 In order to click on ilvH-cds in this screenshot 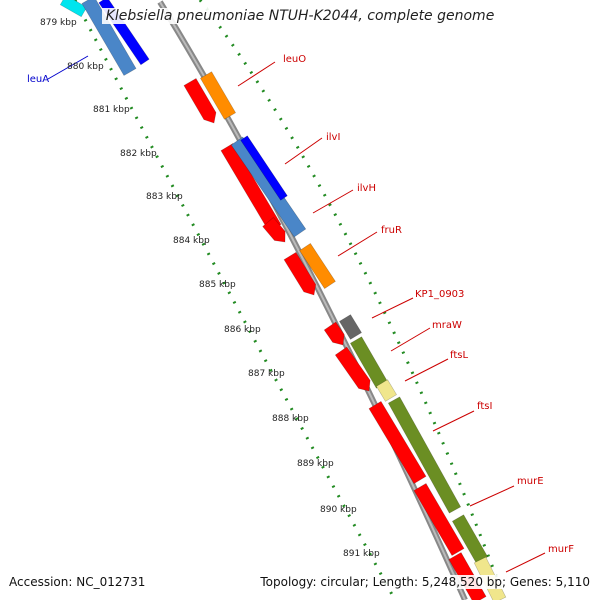, I will do `click(274, 230)`.